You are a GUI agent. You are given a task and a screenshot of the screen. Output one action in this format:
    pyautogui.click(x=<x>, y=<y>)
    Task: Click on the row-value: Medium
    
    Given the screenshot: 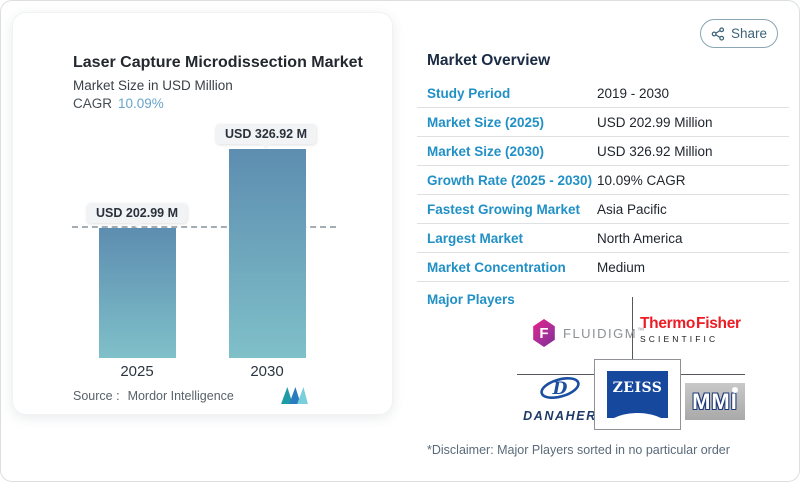 What is the action you would take?
    pyautogui.click(x=621, y=267)
    